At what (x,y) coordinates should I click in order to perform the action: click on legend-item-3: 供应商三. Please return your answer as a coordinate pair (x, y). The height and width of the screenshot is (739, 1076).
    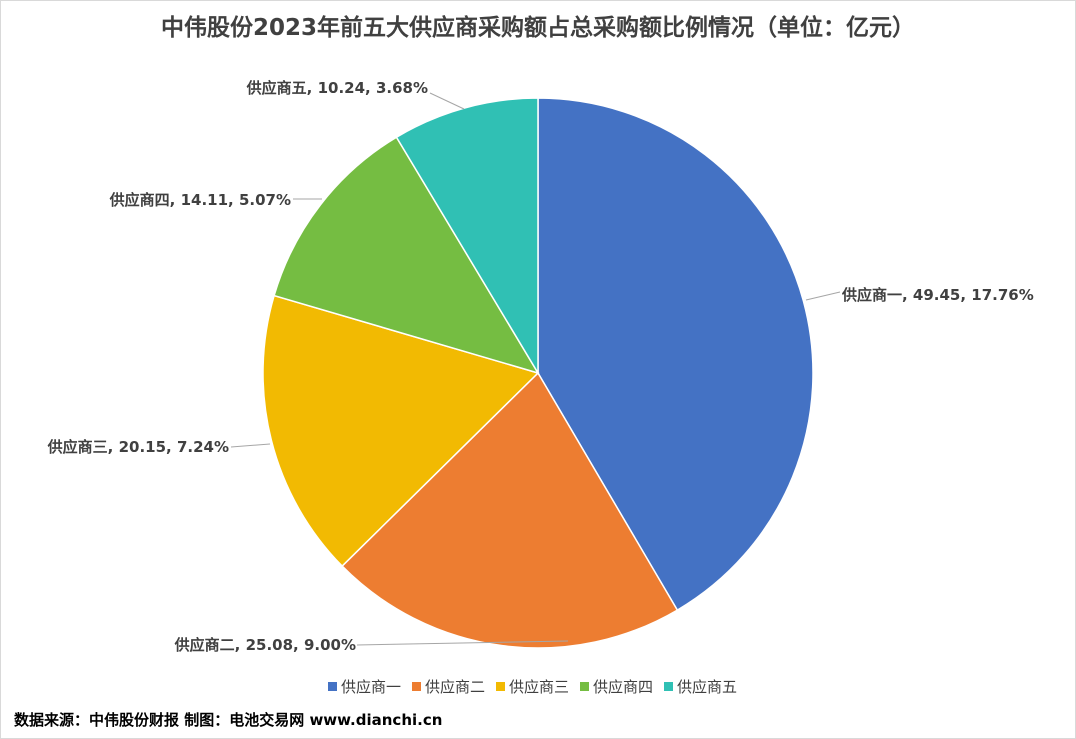
    Looking at the image, I should click on (532, 687).